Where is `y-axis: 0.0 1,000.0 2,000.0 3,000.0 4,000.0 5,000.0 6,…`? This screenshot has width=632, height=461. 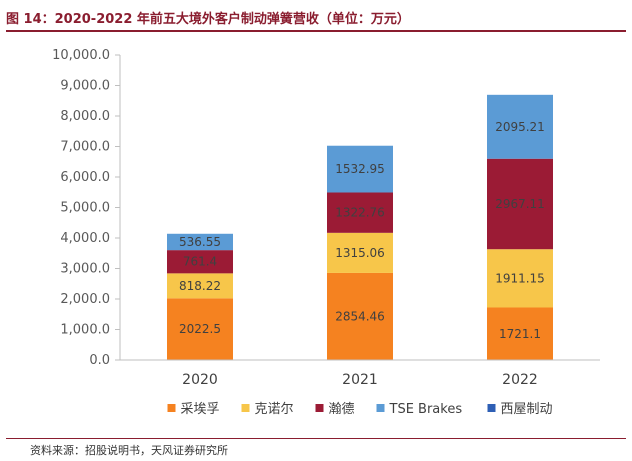 y-axis: 0.0 1,000.0 2,000.0 3,000.0 4,000.0 5,000.0 6,… is located at coordinates (86, 208).